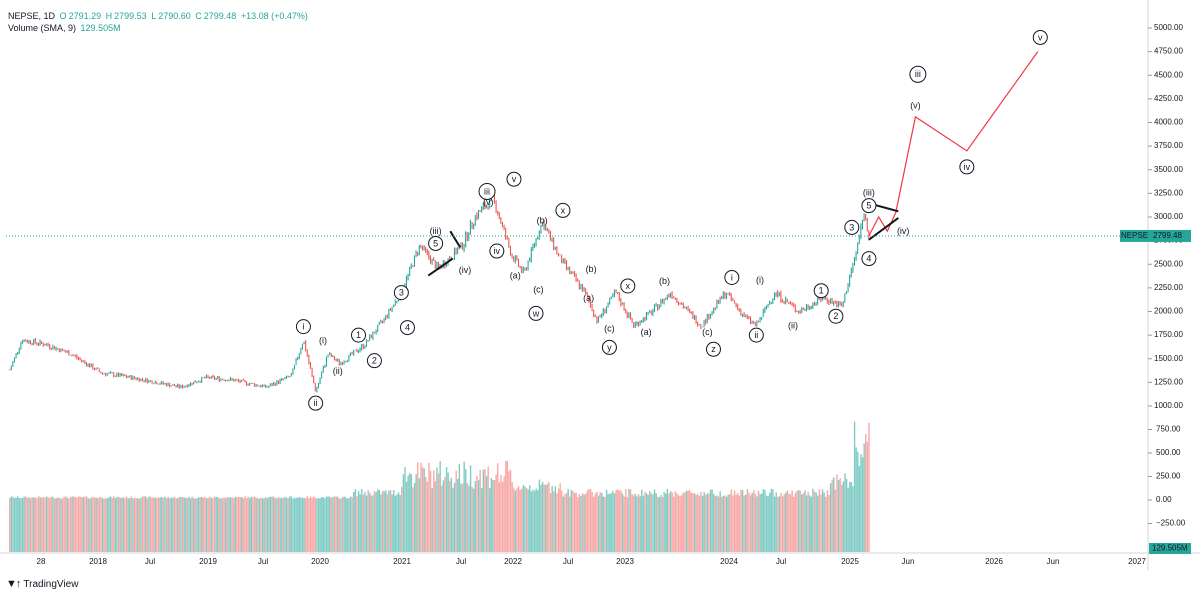 Image resolution: width=1200 pixels, height=594 pixels. I want to click on wave-label: v, so click(514, 179).